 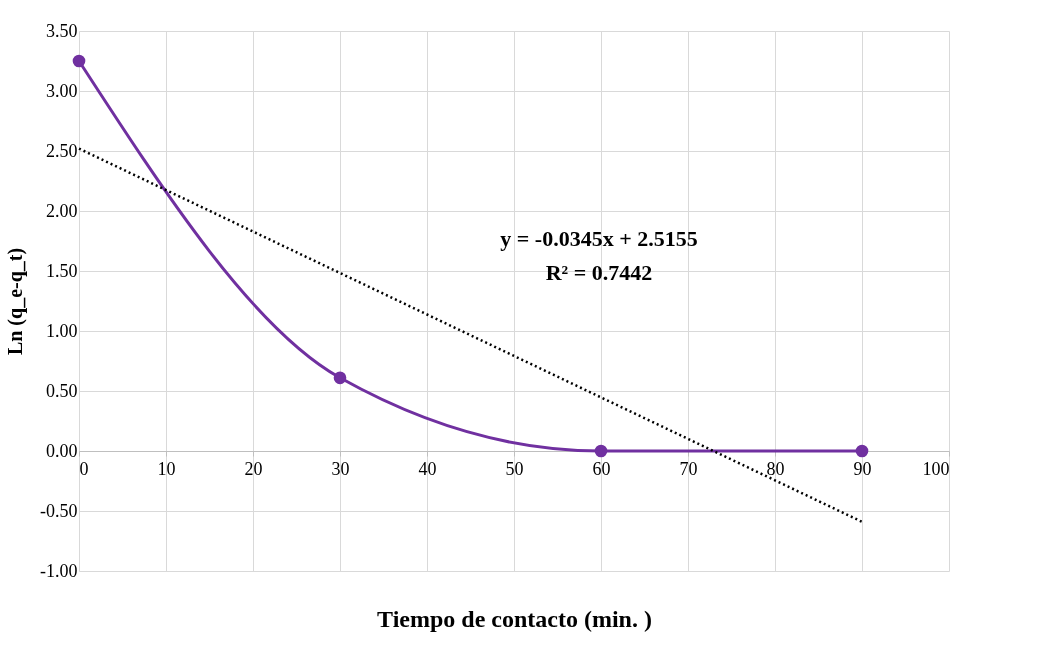 I want to click on x-tick-label: 100, so click(x=936, y=468).